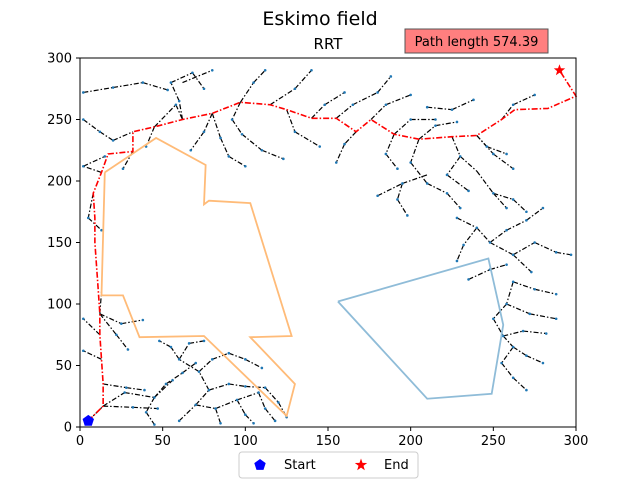  I want to click on y-tick-label: 50, so click(63, 366).